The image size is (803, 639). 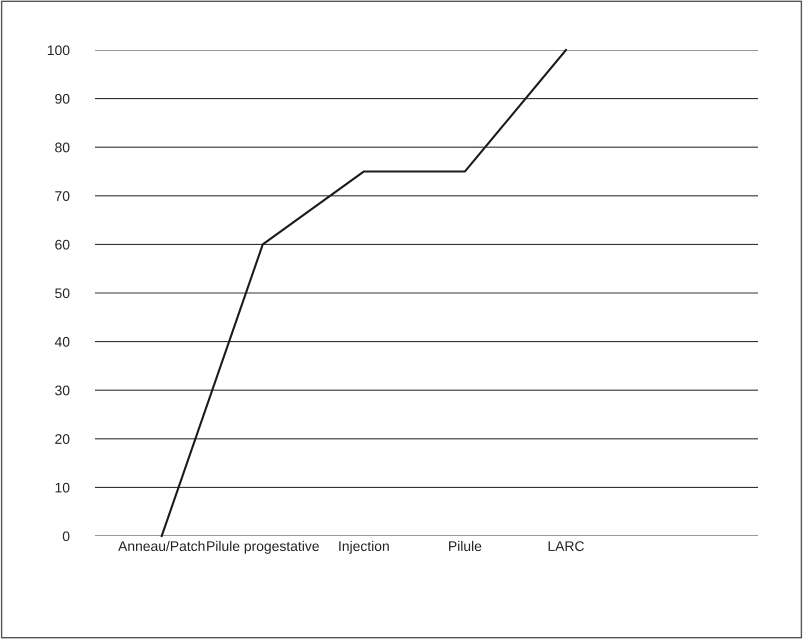 What do you see at coordinates (62, 439) in the screenshot?
I see `y-tick-label: 20` at bounding box center [62, 439].